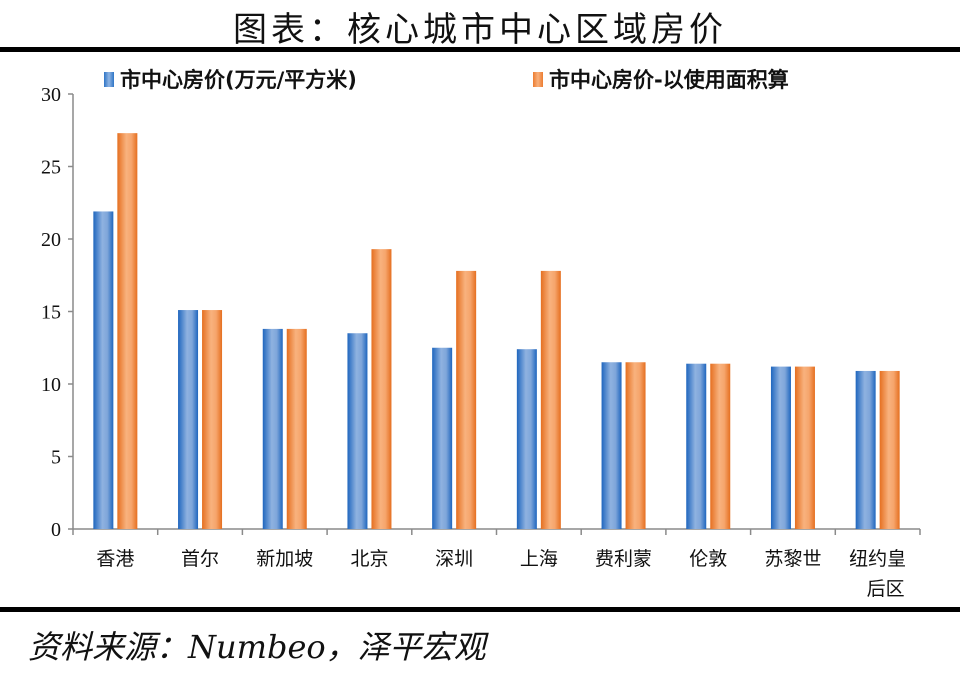  What do you see at coordinates (480, 609) in the screenshot?
I see `bottom-divider` at bounding box center [480, 609].